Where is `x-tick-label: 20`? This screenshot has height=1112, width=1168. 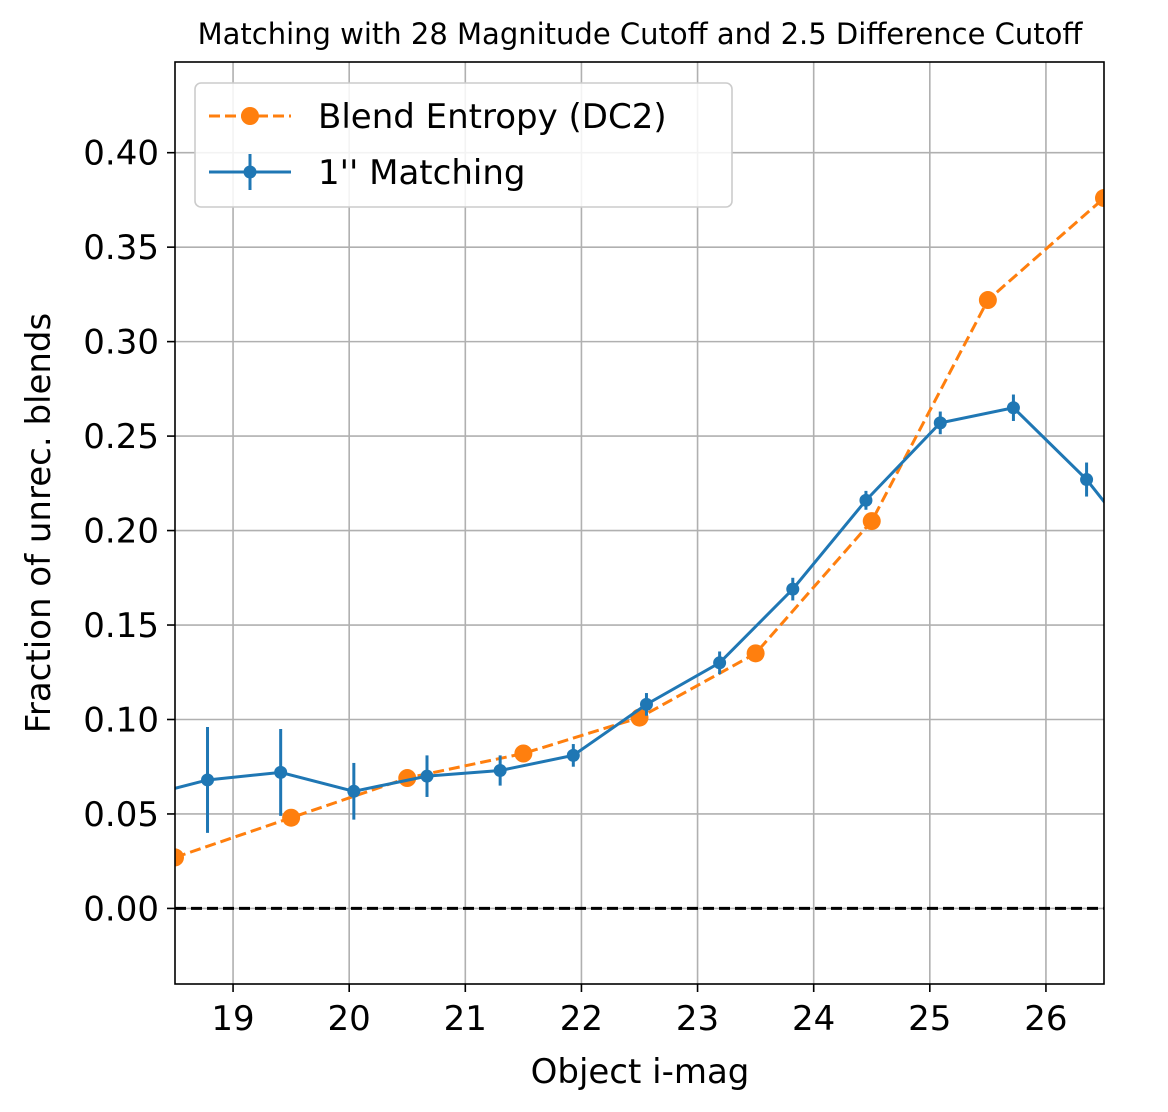
x-tick-label: 20 is located at coordinates (349, 1019).